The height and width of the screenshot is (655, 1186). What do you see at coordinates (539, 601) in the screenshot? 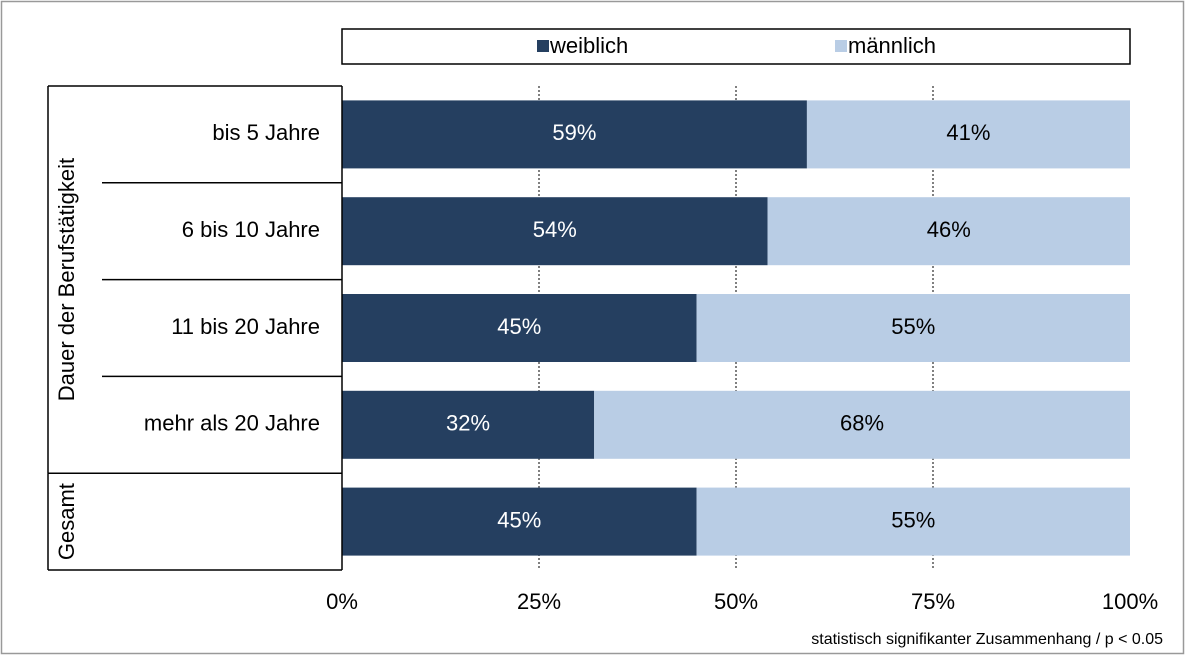
I see `x-tick-label: 25%` at bounding box center [539, 601].